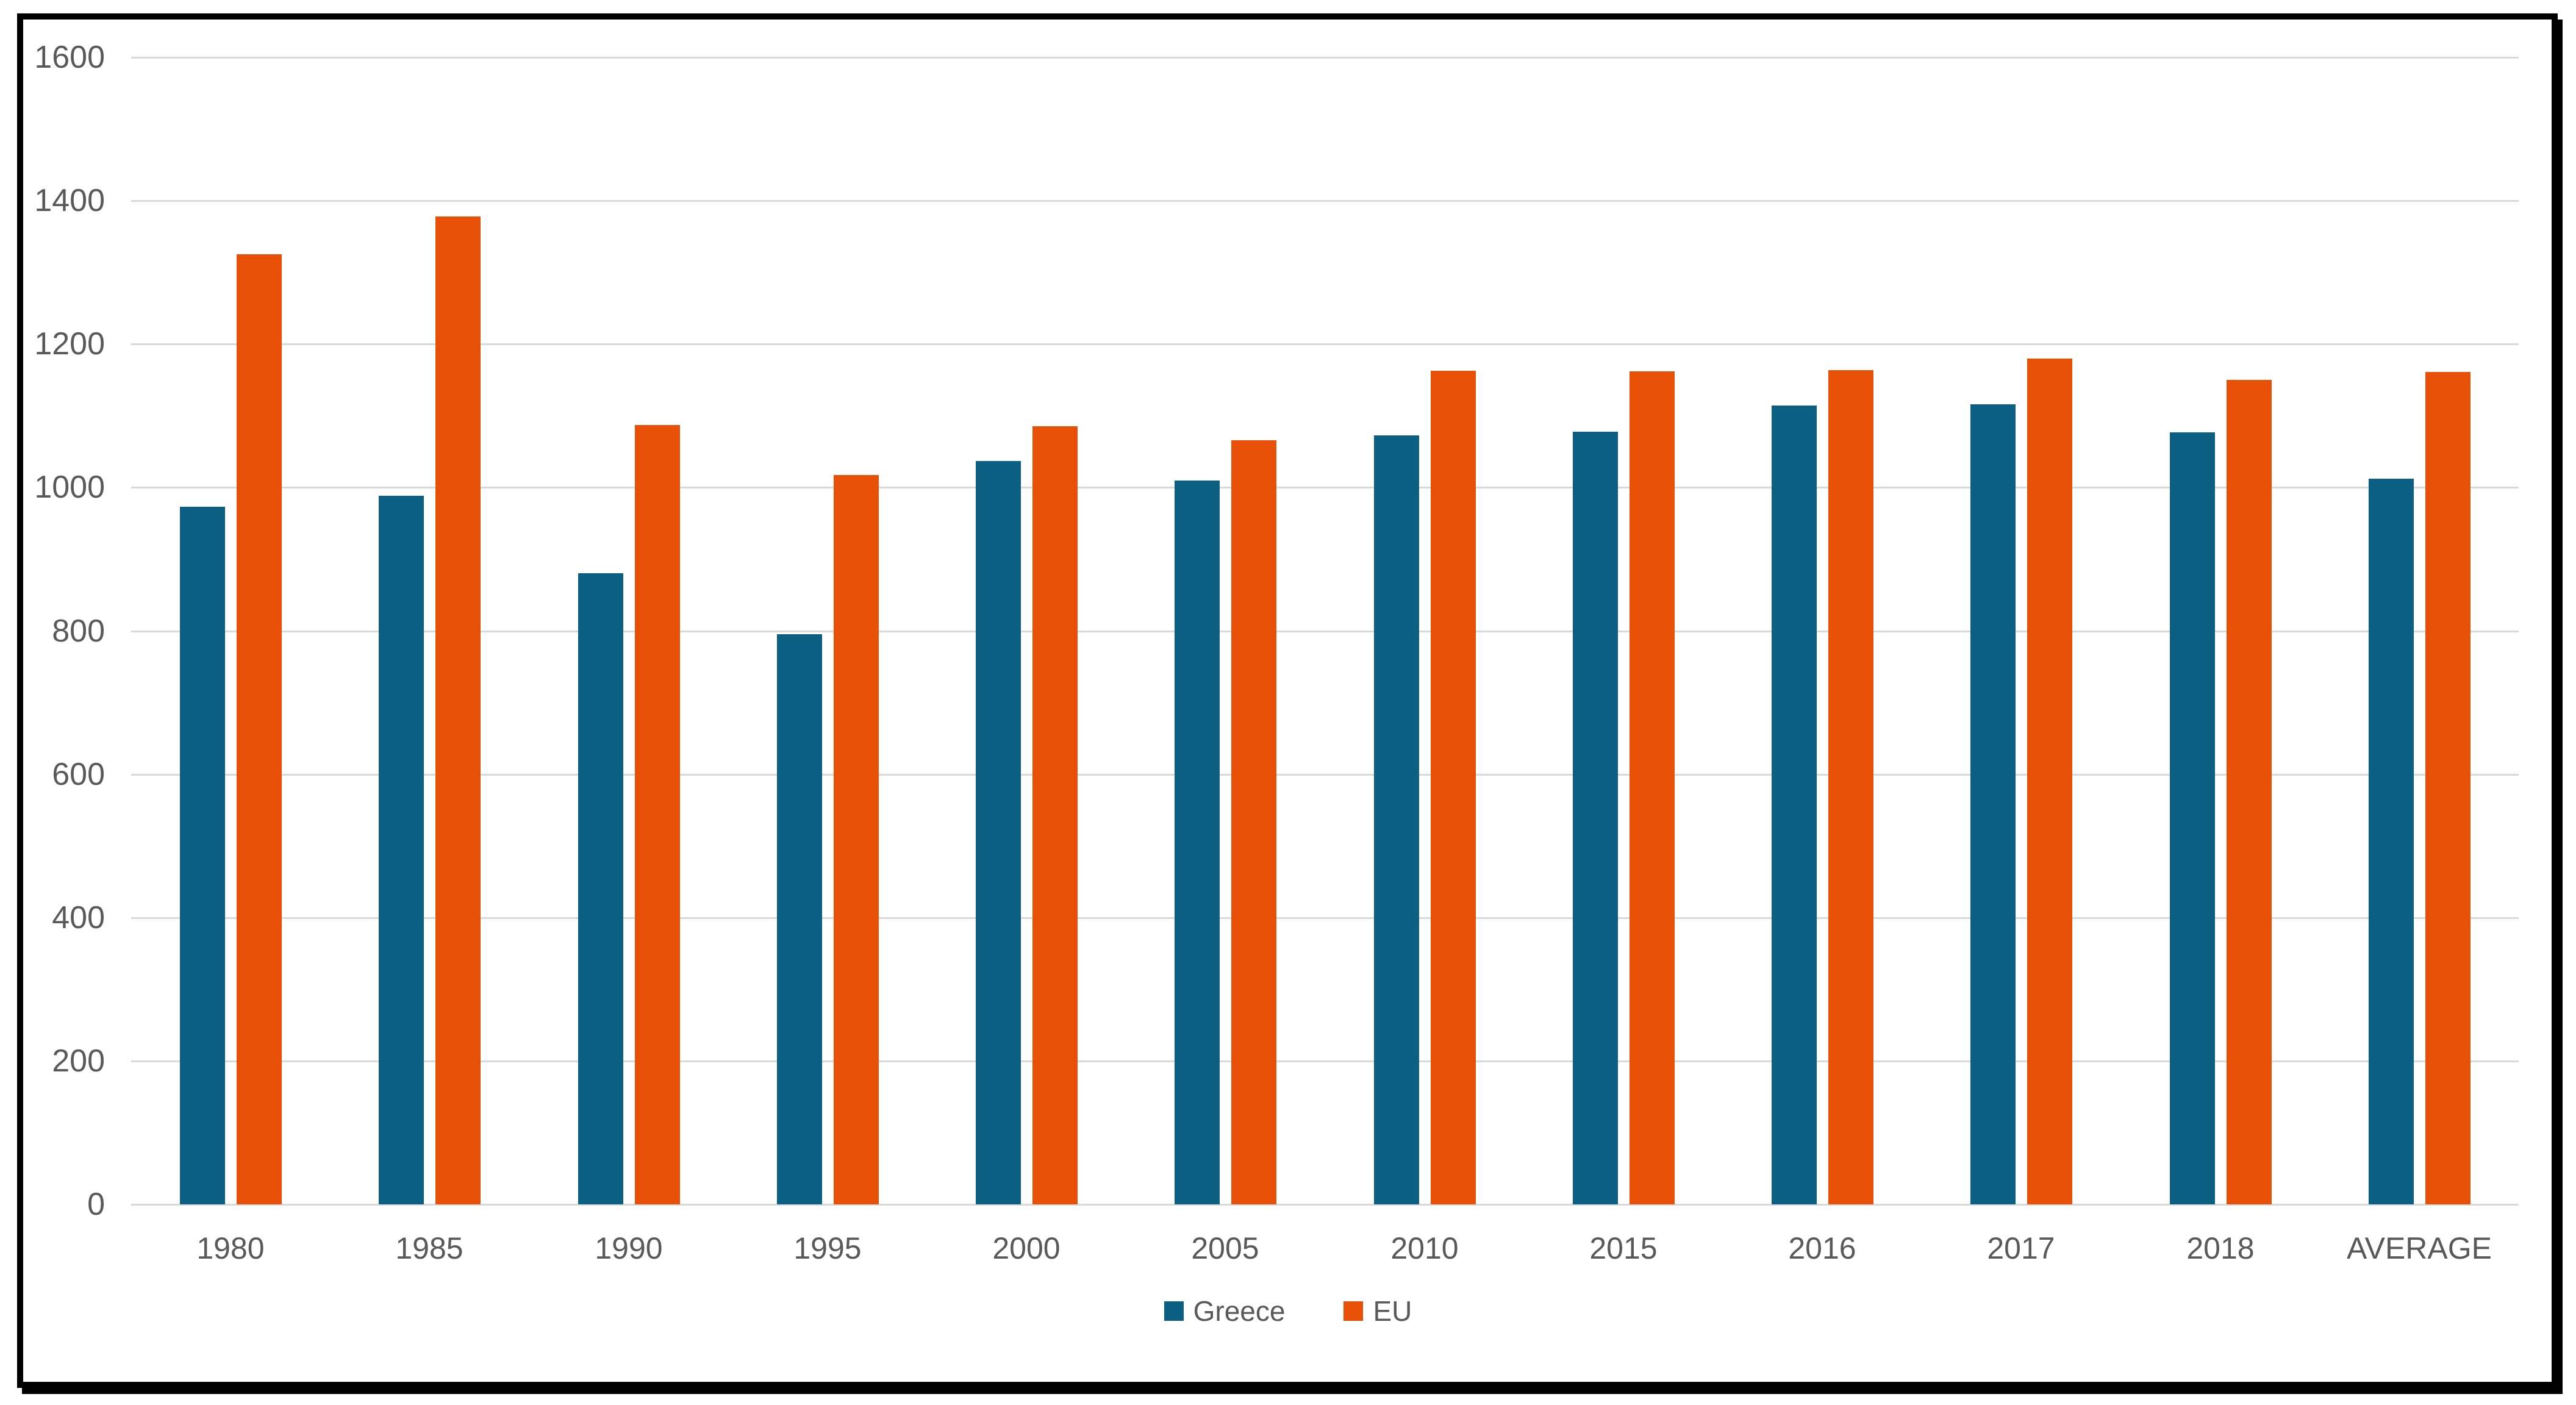 This screenshot has height=1405, width=2576. What do you see at coordinates (458, 710) in the screenshot?
I see `bar-eu-1985` at bounding box center [458, 710].